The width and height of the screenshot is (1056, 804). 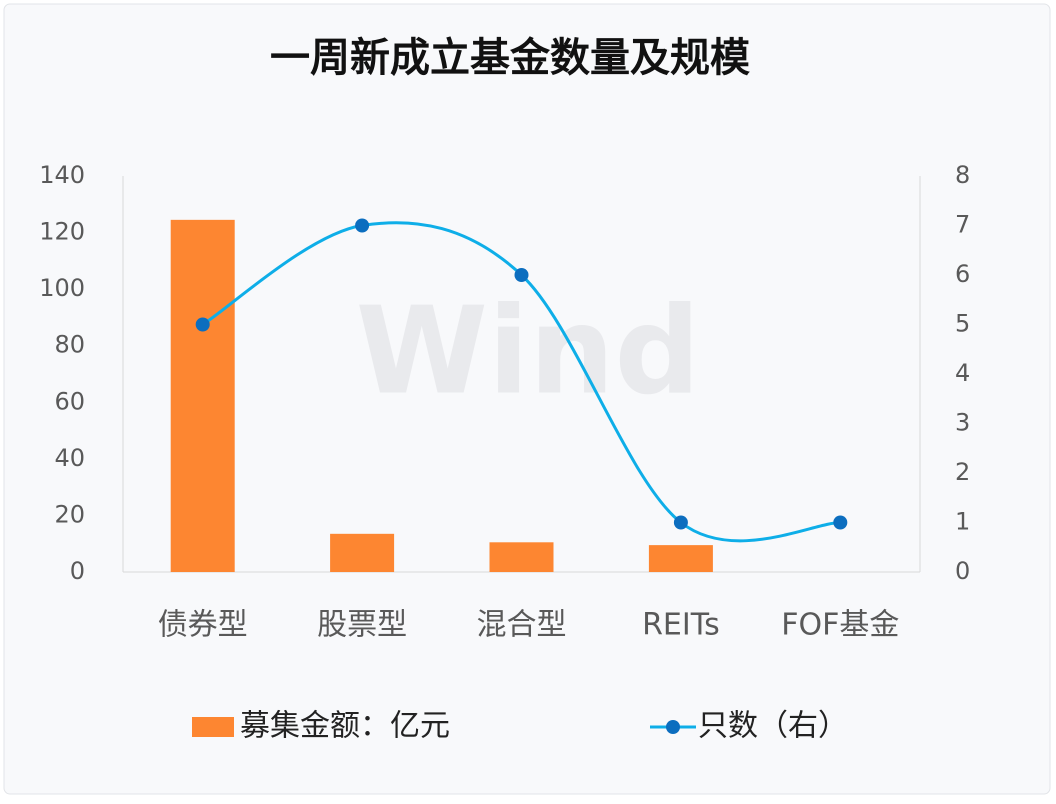 I want to click on legend-label: 只数（右）, so click(x=773, y=726).